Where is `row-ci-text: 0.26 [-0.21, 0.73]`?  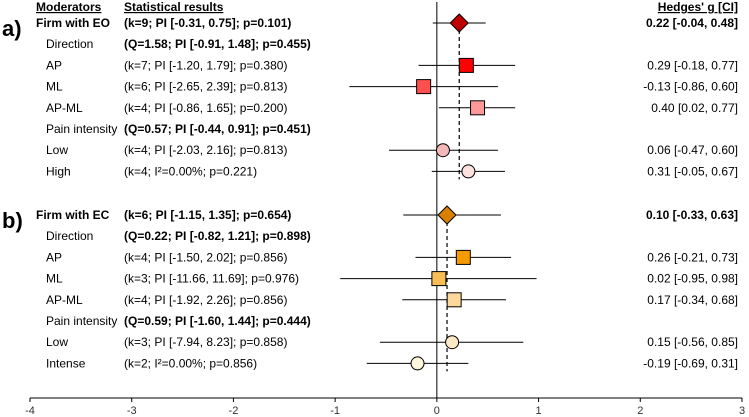 row-ci-text: 0.26 [-0.21, 0.73] is located at coordinates (692, 257).